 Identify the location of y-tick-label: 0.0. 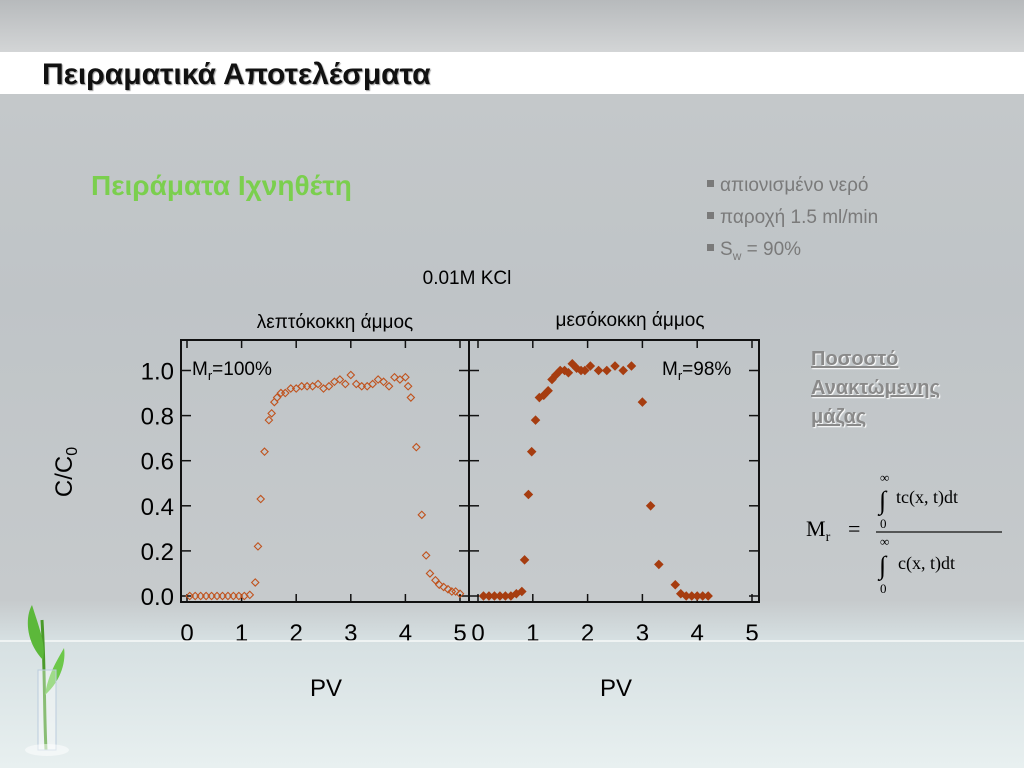
(157, 597).